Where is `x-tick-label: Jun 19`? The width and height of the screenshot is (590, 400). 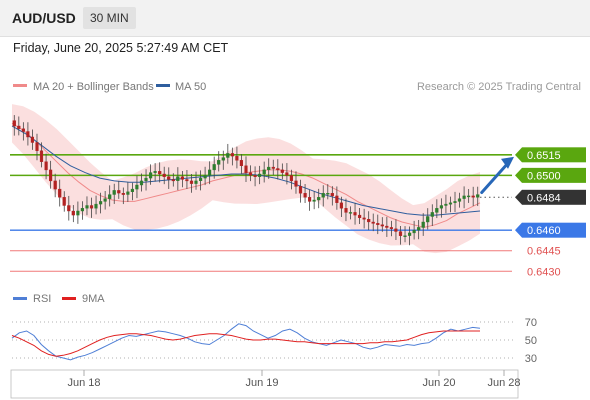 x-tick-label: Jun 19 is located at coordinates (261, 383).